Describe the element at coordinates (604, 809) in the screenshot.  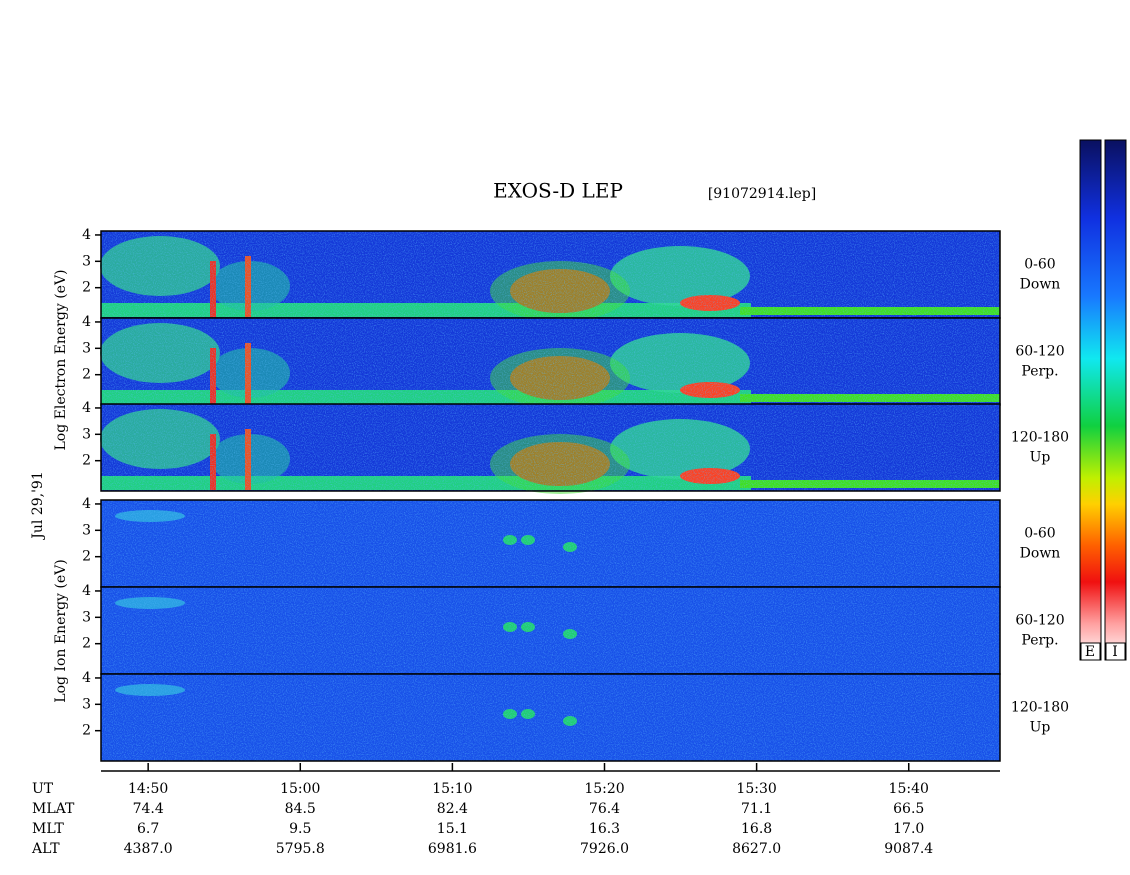
I see `ephemeris-value: 76.4` at that location.